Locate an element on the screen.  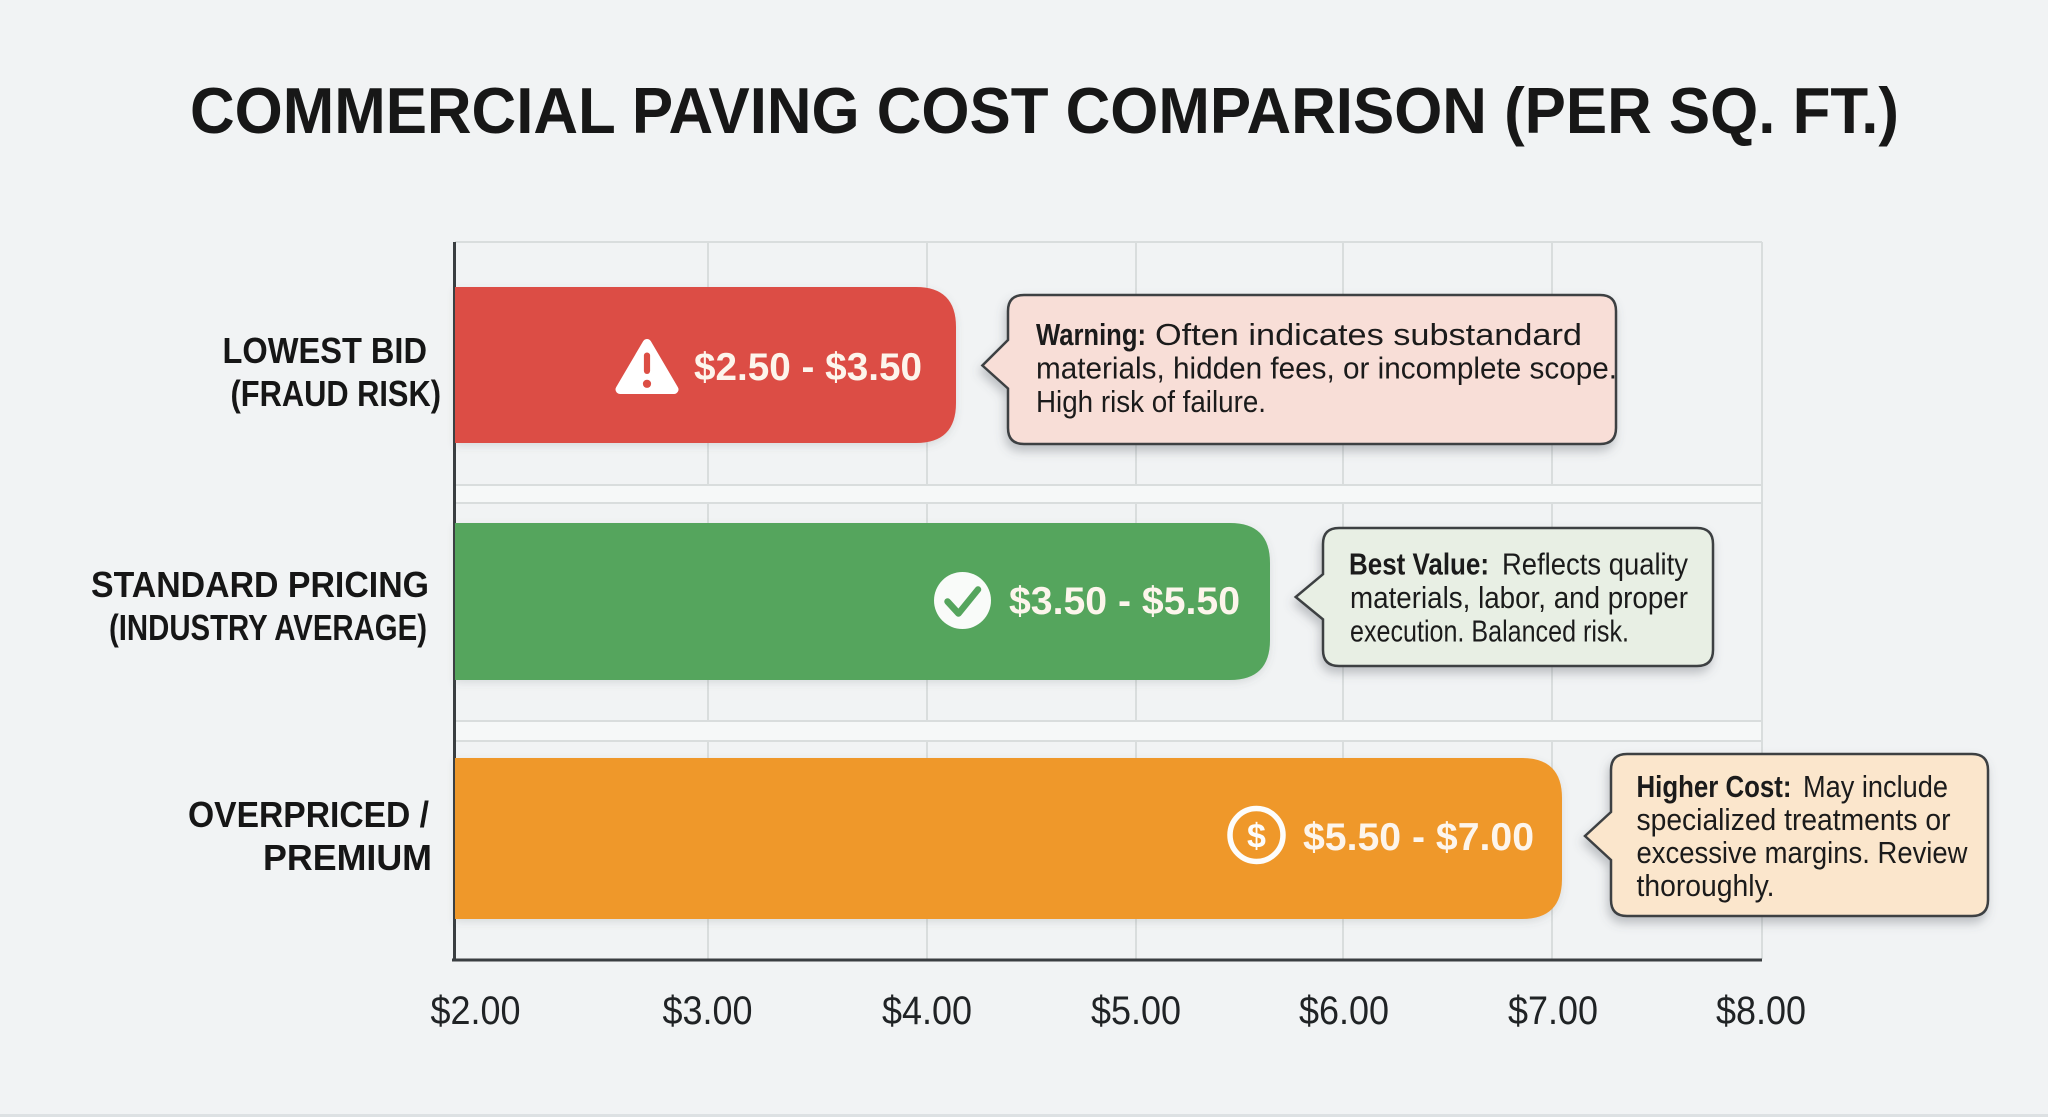
svg-text: thoroughly. is located at coordinates (1706, 885).